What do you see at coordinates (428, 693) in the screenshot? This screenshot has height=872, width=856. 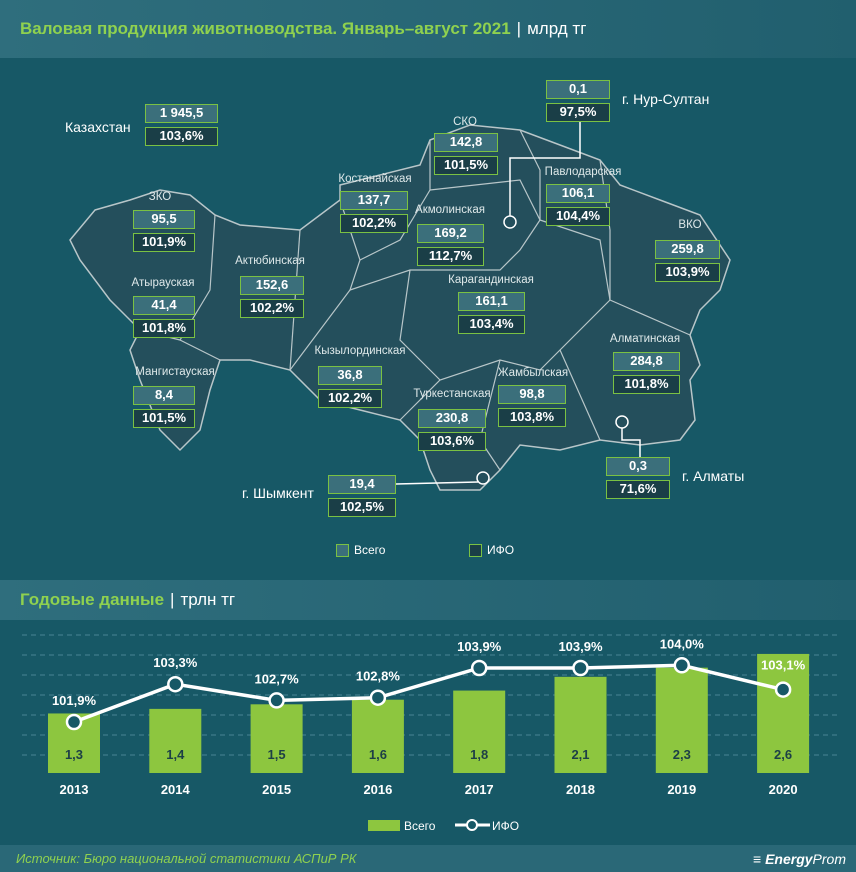 I see `ifo-line` at bounding box center [428, 693].